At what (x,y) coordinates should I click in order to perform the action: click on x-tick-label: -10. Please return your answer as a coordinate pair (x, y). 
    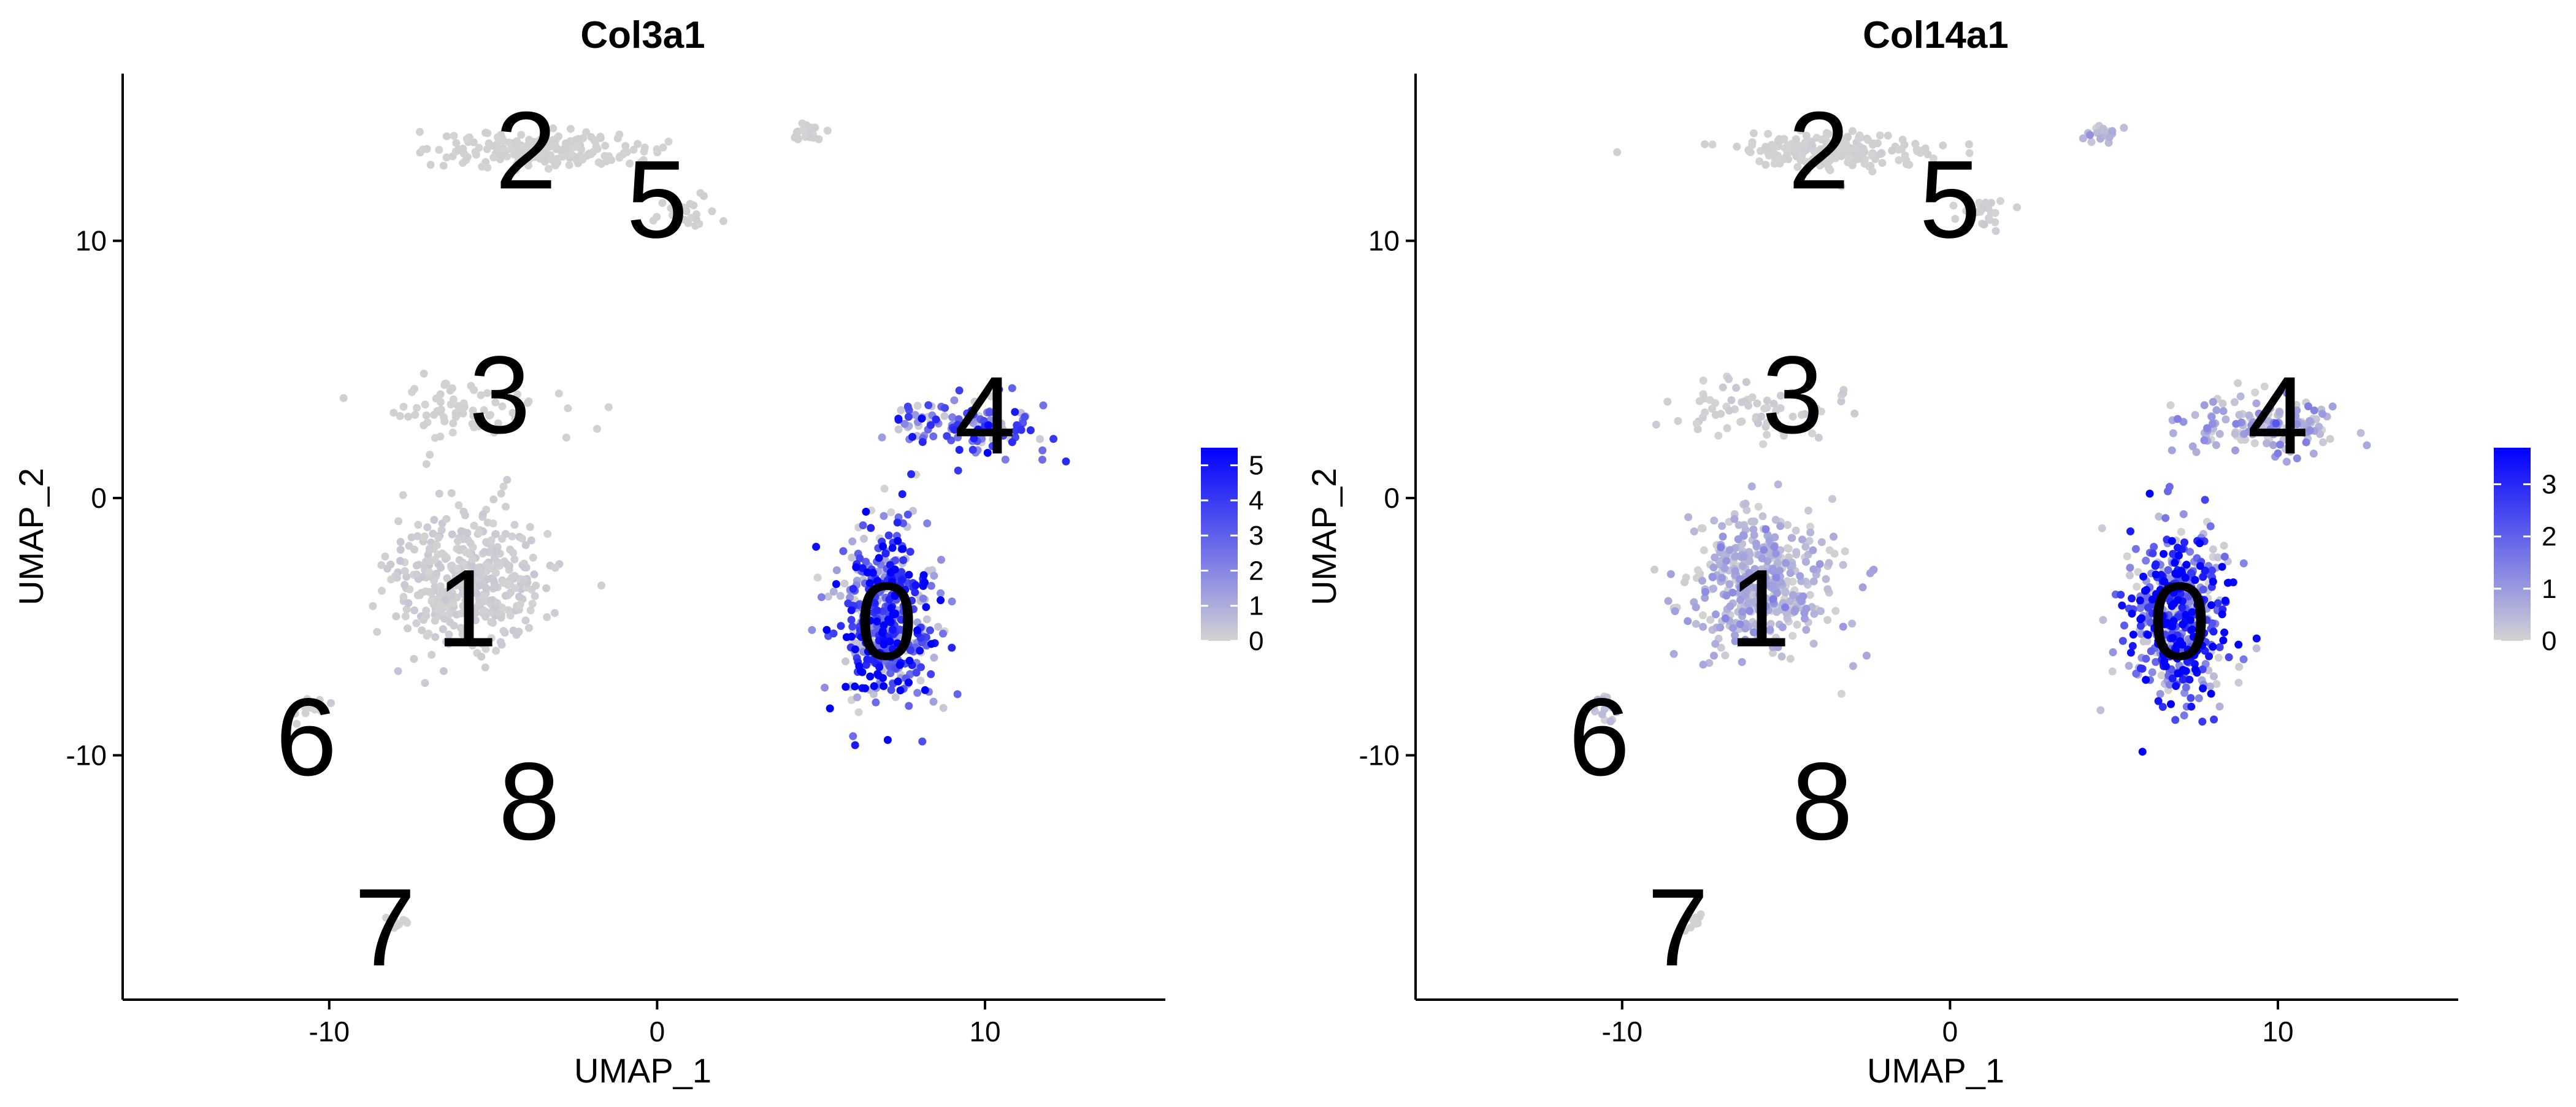
    Looking at the image, I should click on (329, 1032).